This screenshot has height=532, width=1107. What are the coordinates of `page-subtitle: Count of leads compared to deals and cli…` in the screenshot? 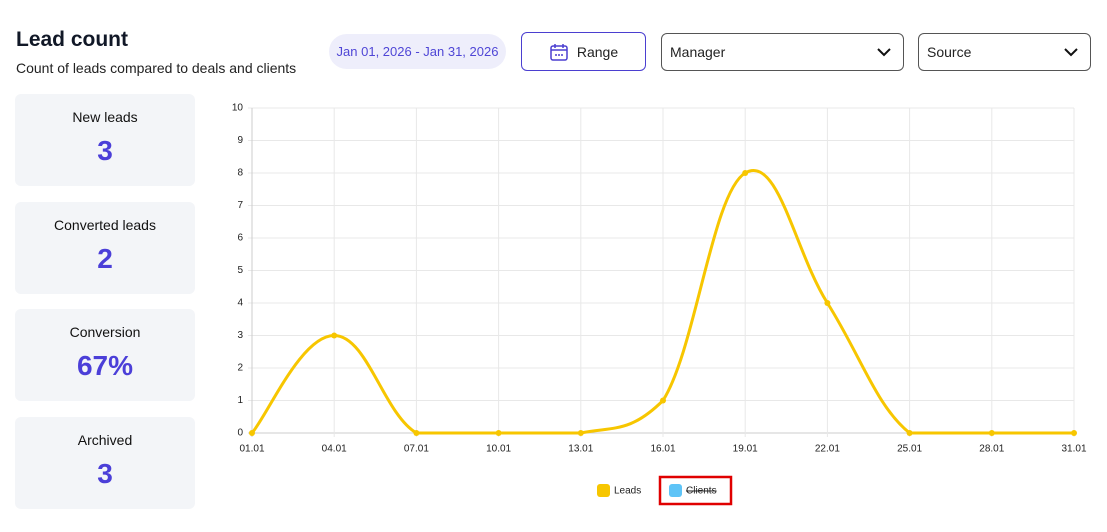 It's located at (156, 68).